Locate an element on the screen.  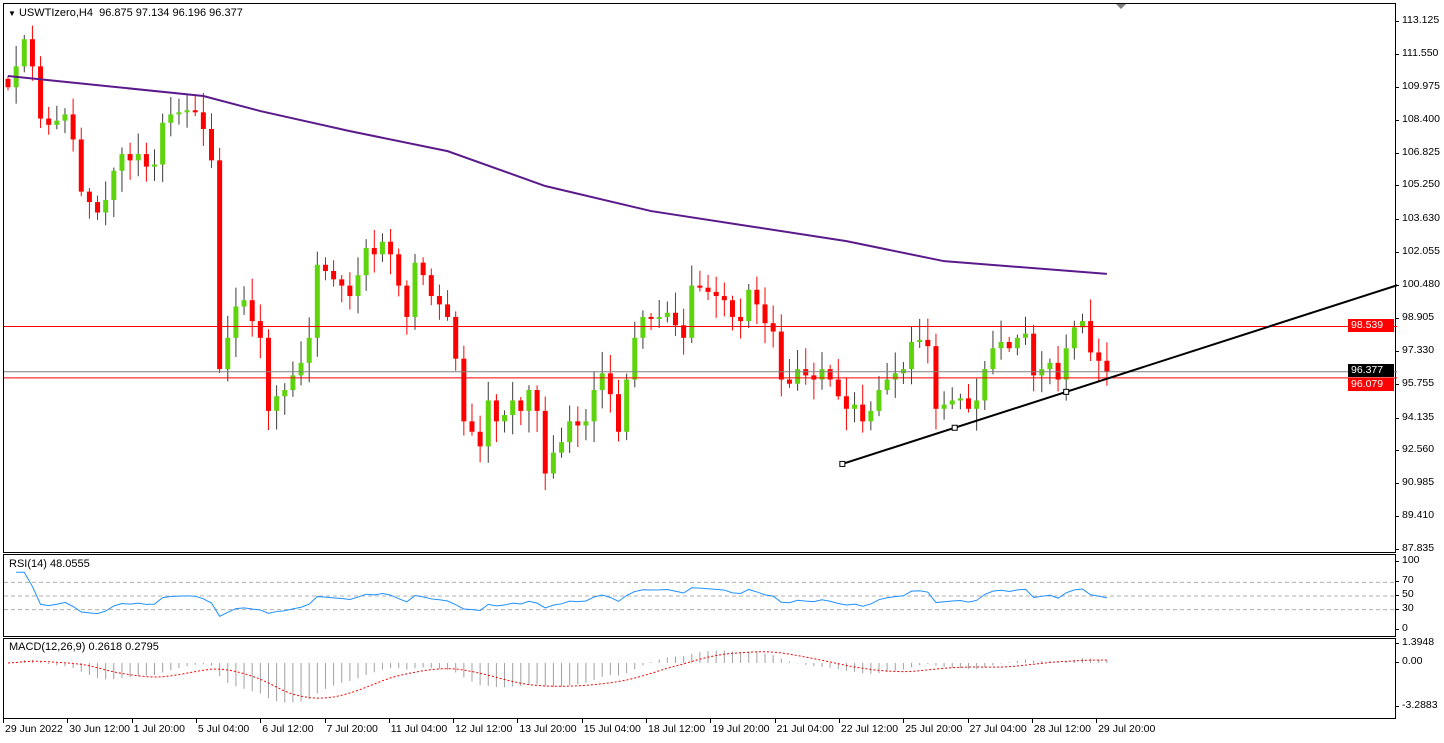
time-axis-label: 15 Jul 04:00 is located at coordinates (612, 729).